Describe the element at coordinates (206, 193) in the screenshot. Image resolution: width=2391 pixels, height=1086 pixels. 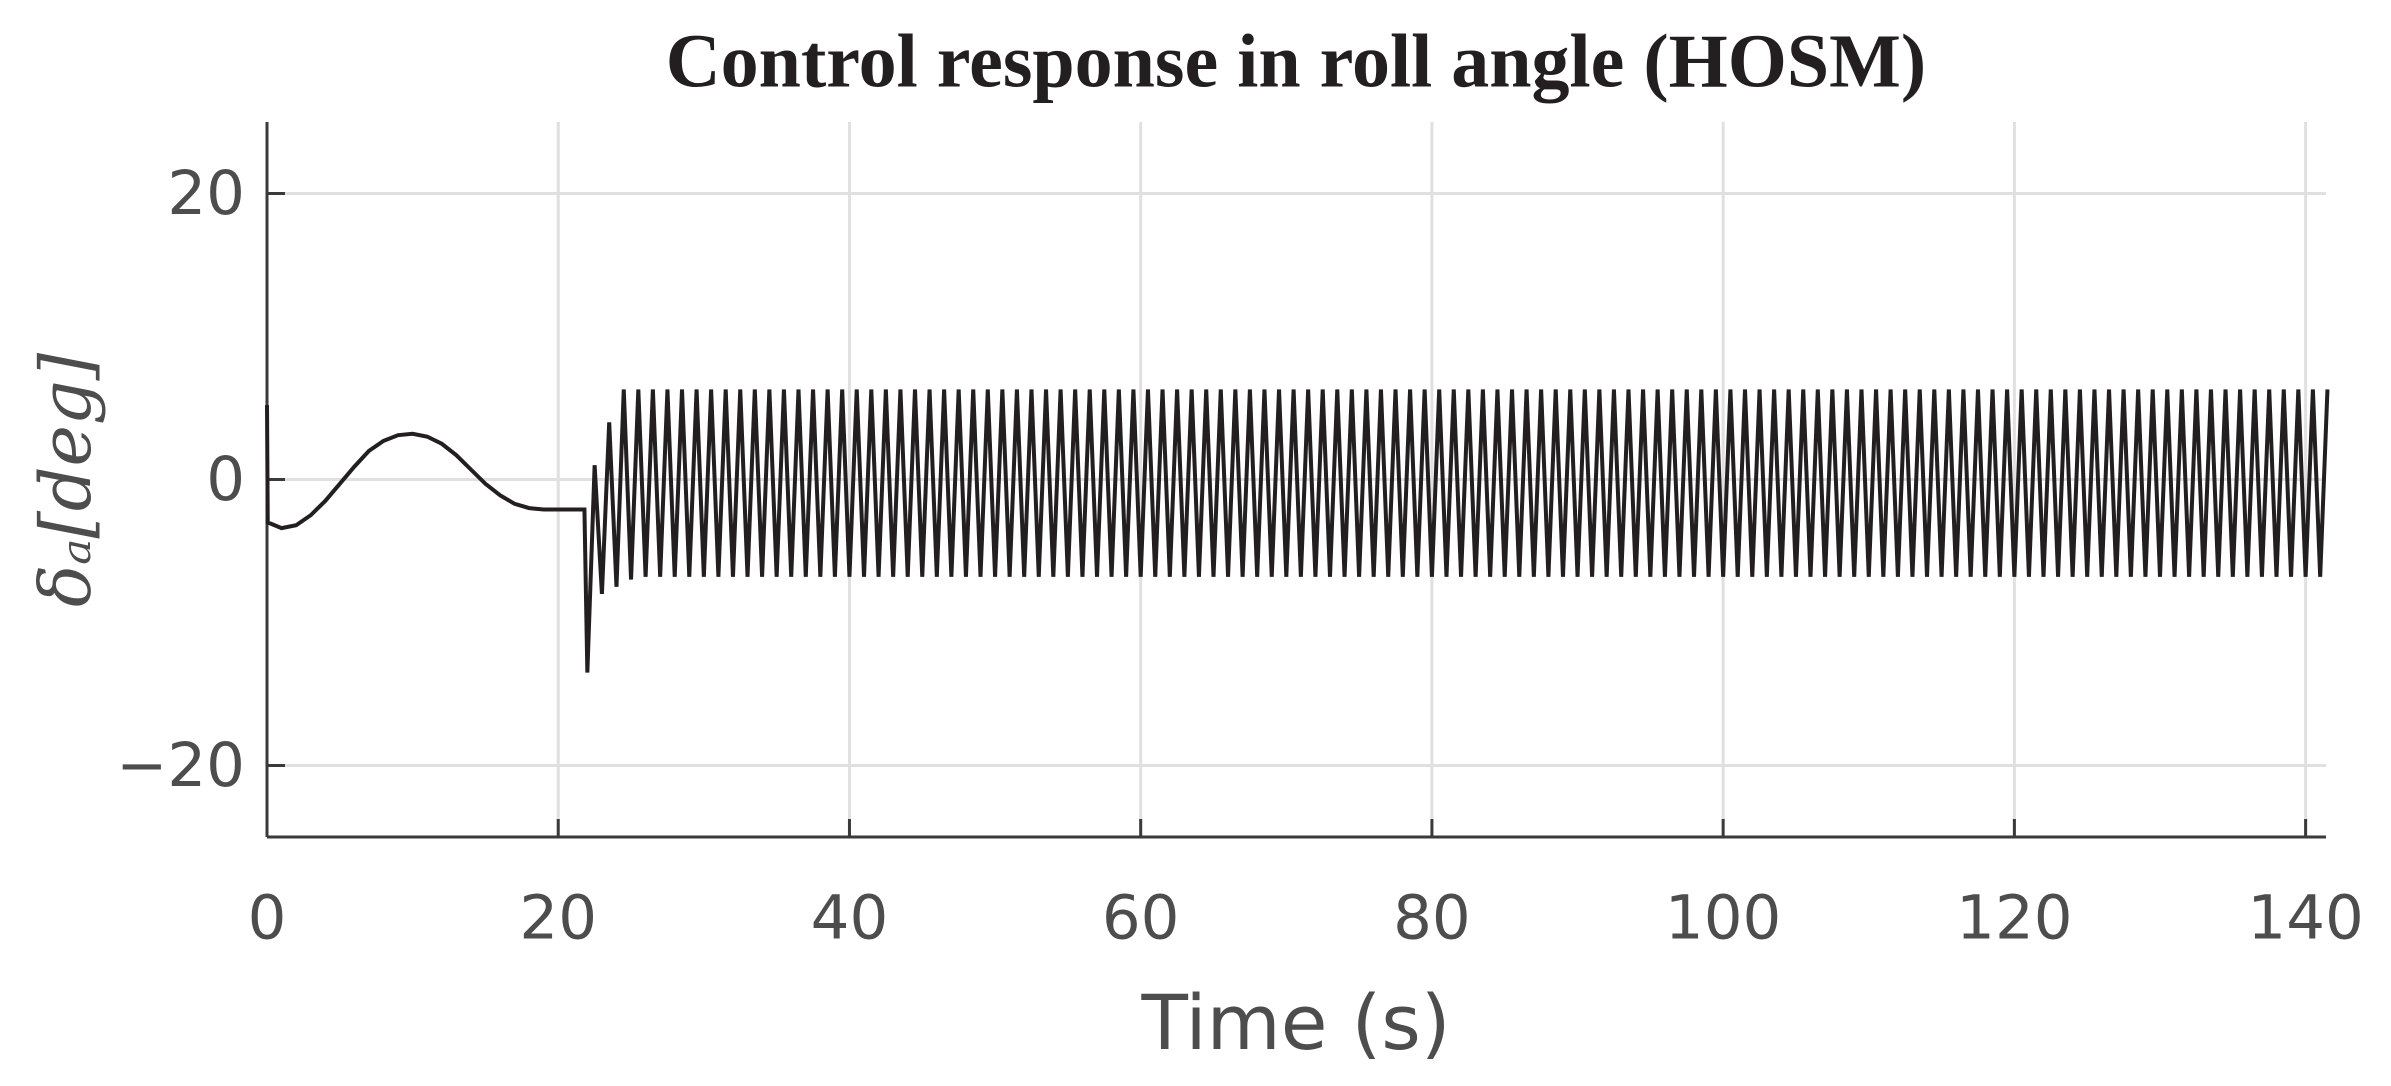
I see `y-tick-label: 20` at that location.